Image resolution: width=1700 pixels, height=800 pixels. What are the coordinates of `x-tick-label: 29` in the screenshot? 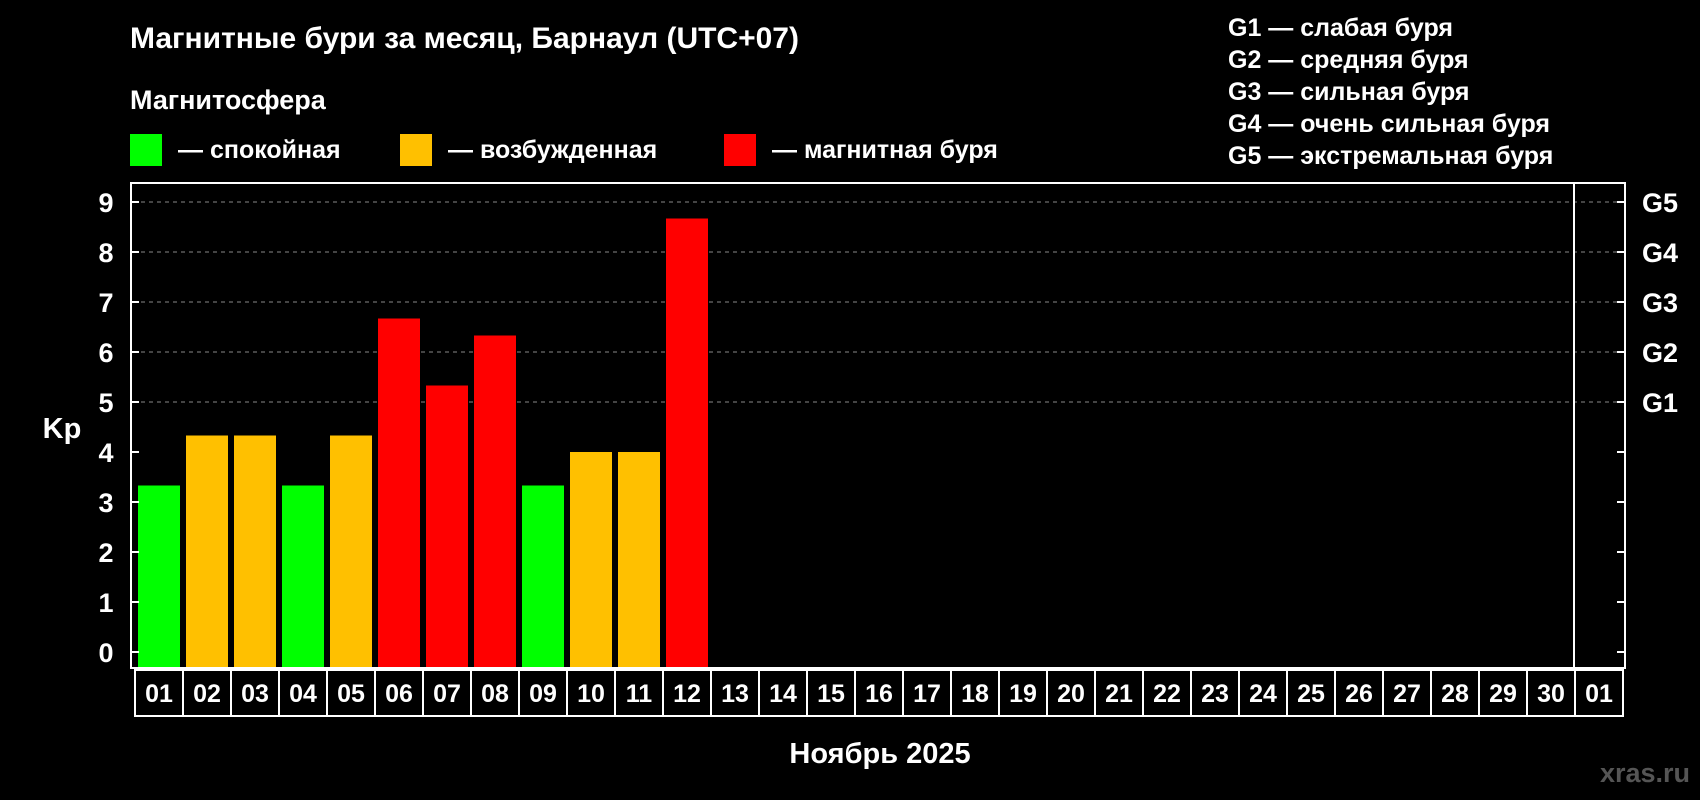 It's located at (1503, 694).